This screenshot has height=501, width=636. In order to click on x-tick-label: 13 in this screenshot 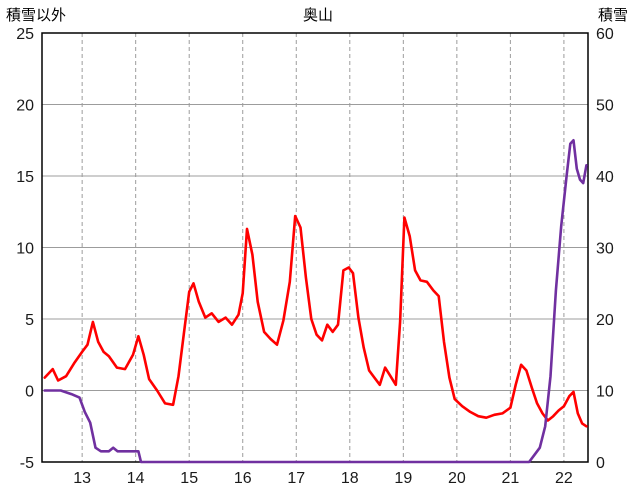, I will do `click(82, 478)`.